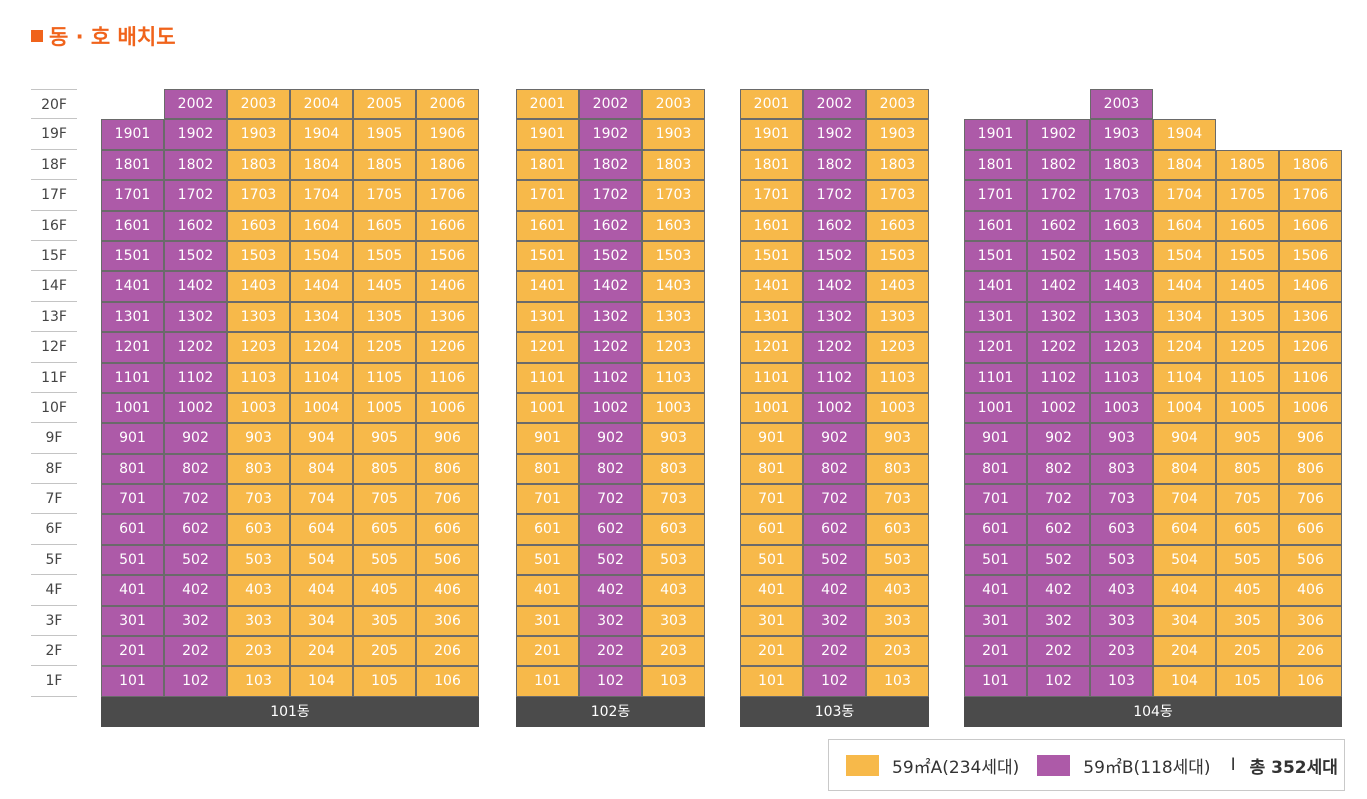 The width and height of the screenshot is (1367, 799). What do you see at coordinates (897, 590) in the screenshot?
I see `unit-cell: 403` at bounding box center [897, 590].